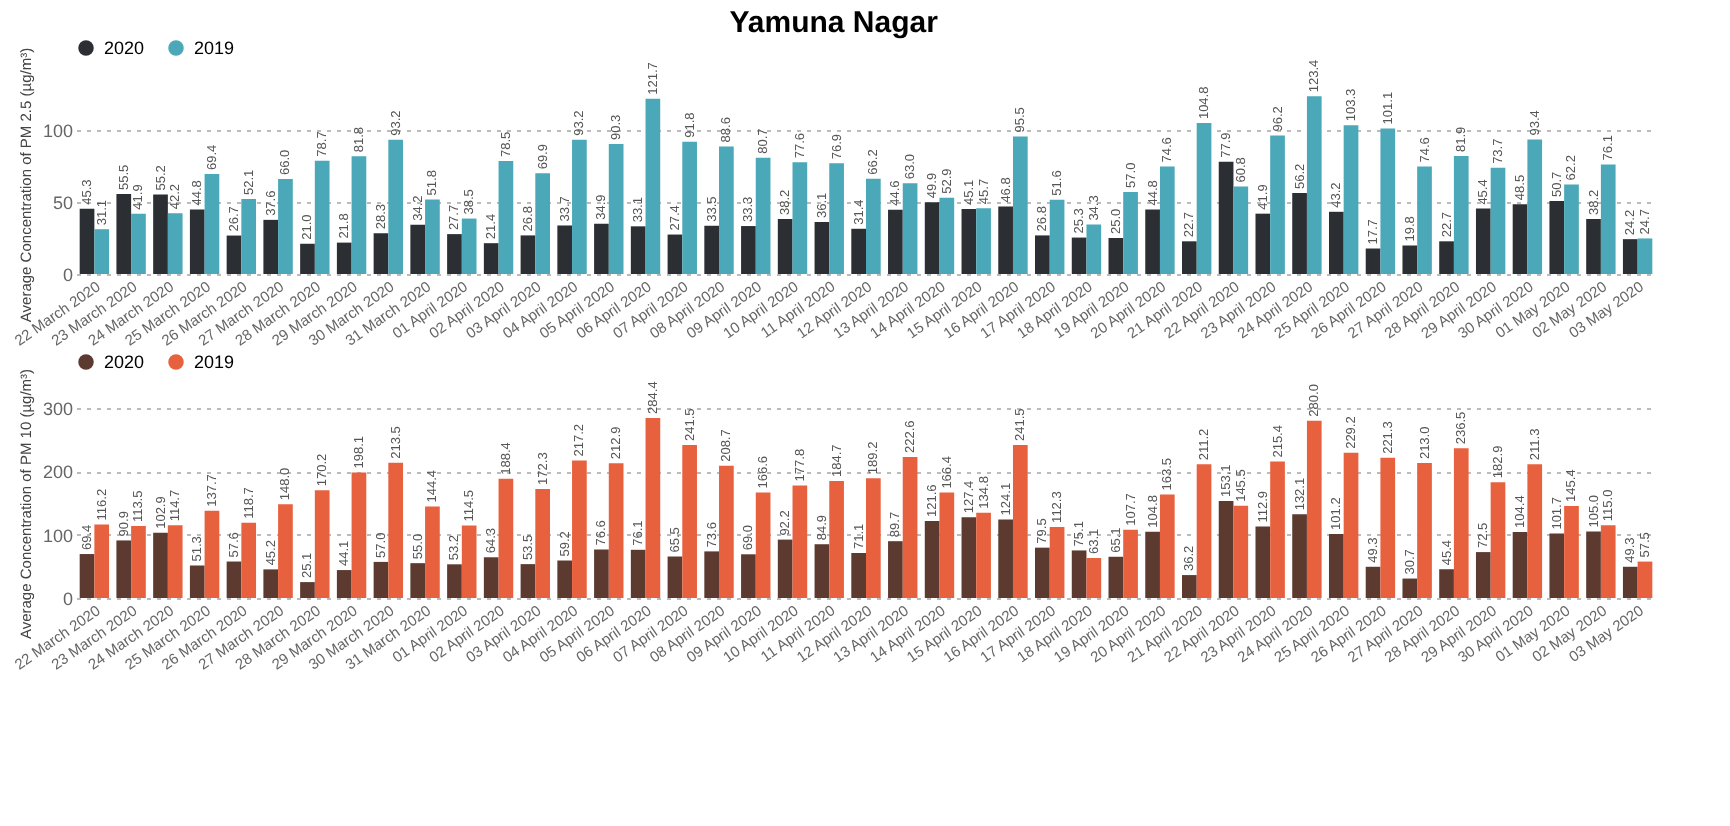 The height and width of the screenshot is (826, 1730). What do you see at coordinates (67, 275) in the screenshot?
I see `y-tick-label: 0` at bounding box center [67, 275].